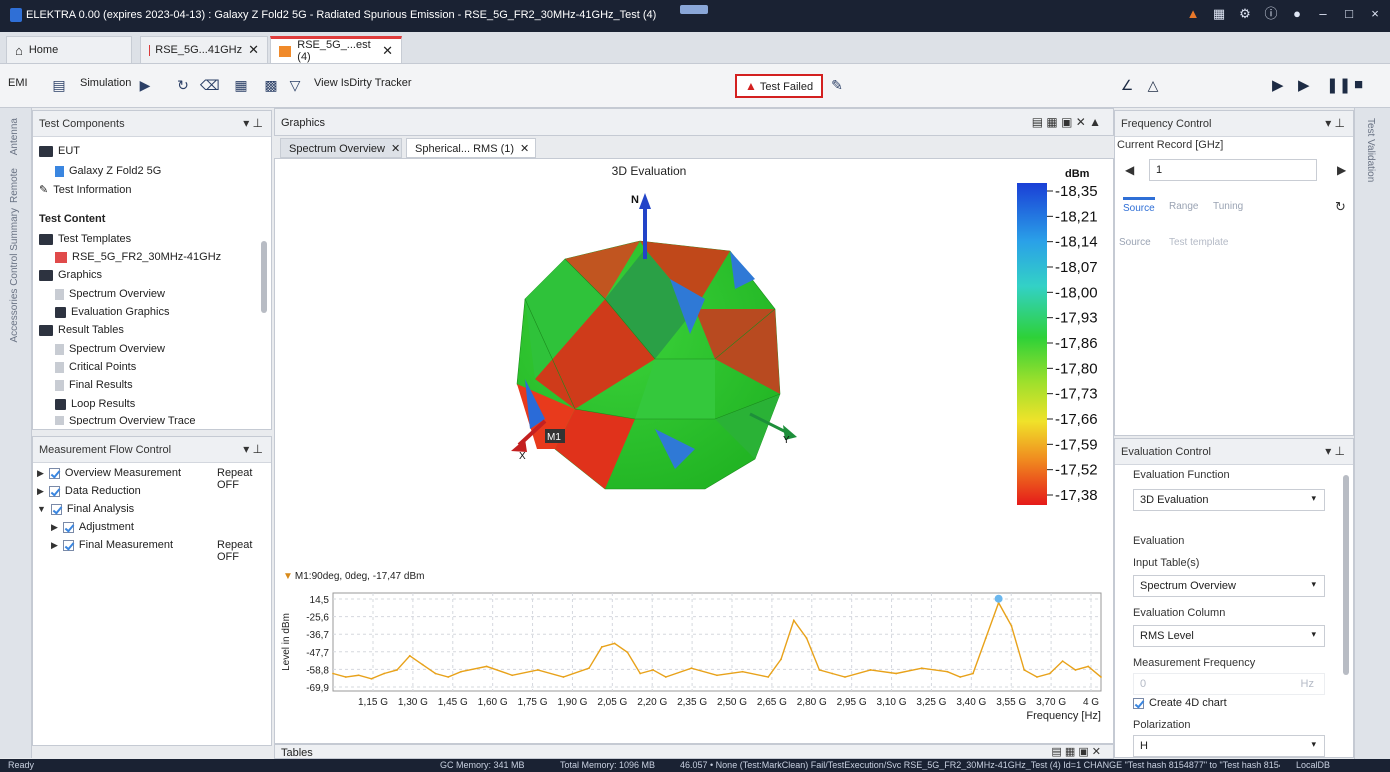  I want to click on tree-eut-item: Galaxy Z Fold2 5G, so click(108, 171).